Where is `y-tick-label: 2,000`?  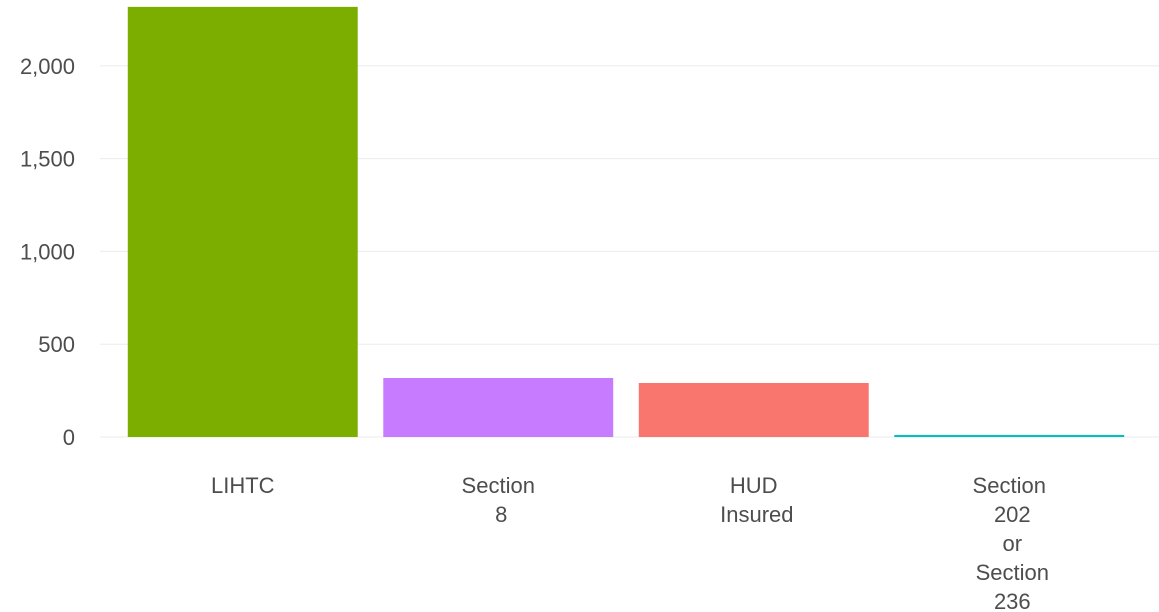 y-tick-label: 2,000 is located at coordinates (47, 66).